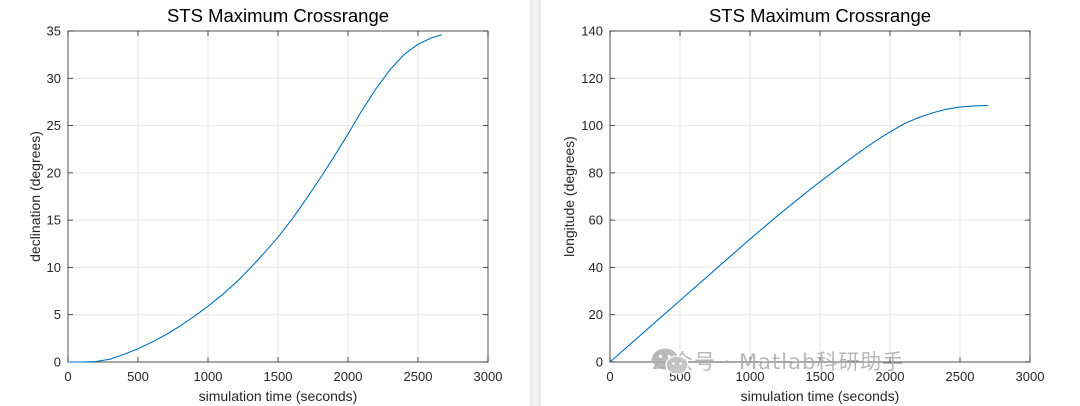 Image resolution: width=1080 pixels, height=406 pixels. I want to click on chart-right-y-tick-label: 0, so click(599, 362).